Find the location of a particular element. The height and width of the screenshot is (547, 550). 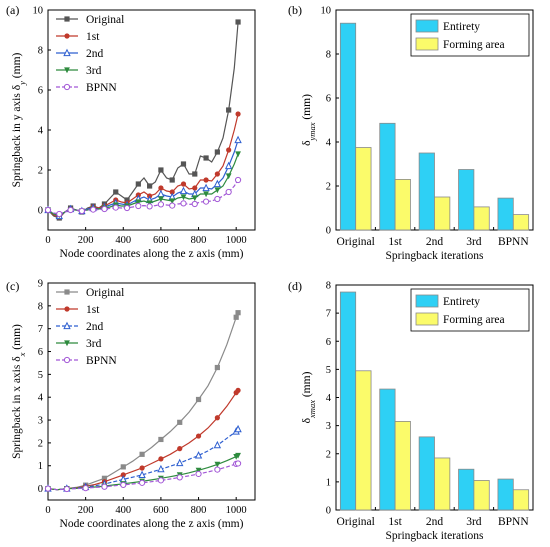

legend-entry: Entirety is located at coordinates (447, 301).